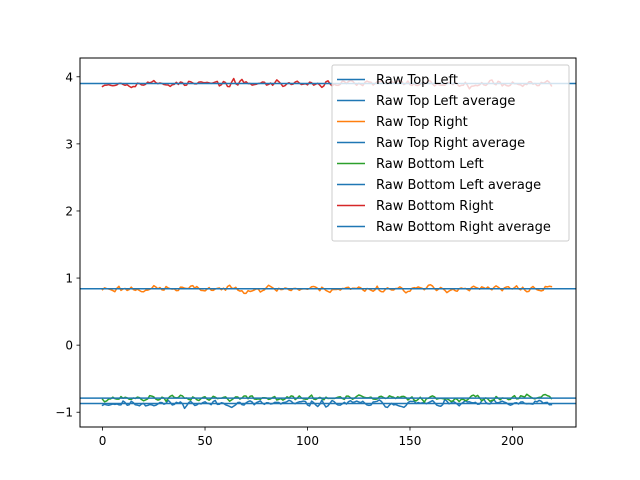 This screenshot has width=640, height=480. I want to click on y-tick-label: 0, so click(69, 346).